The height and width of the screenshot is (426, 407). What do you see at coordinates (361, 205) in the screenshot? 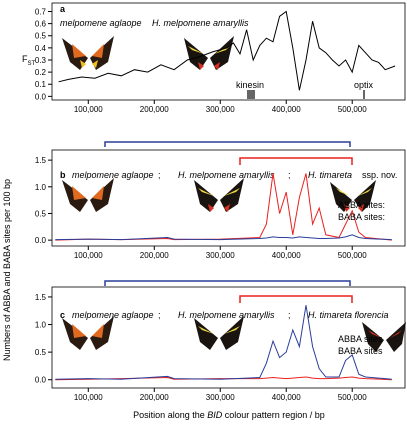
I see `legend-label: ABBA sites:` at bounding box center [361, 205].